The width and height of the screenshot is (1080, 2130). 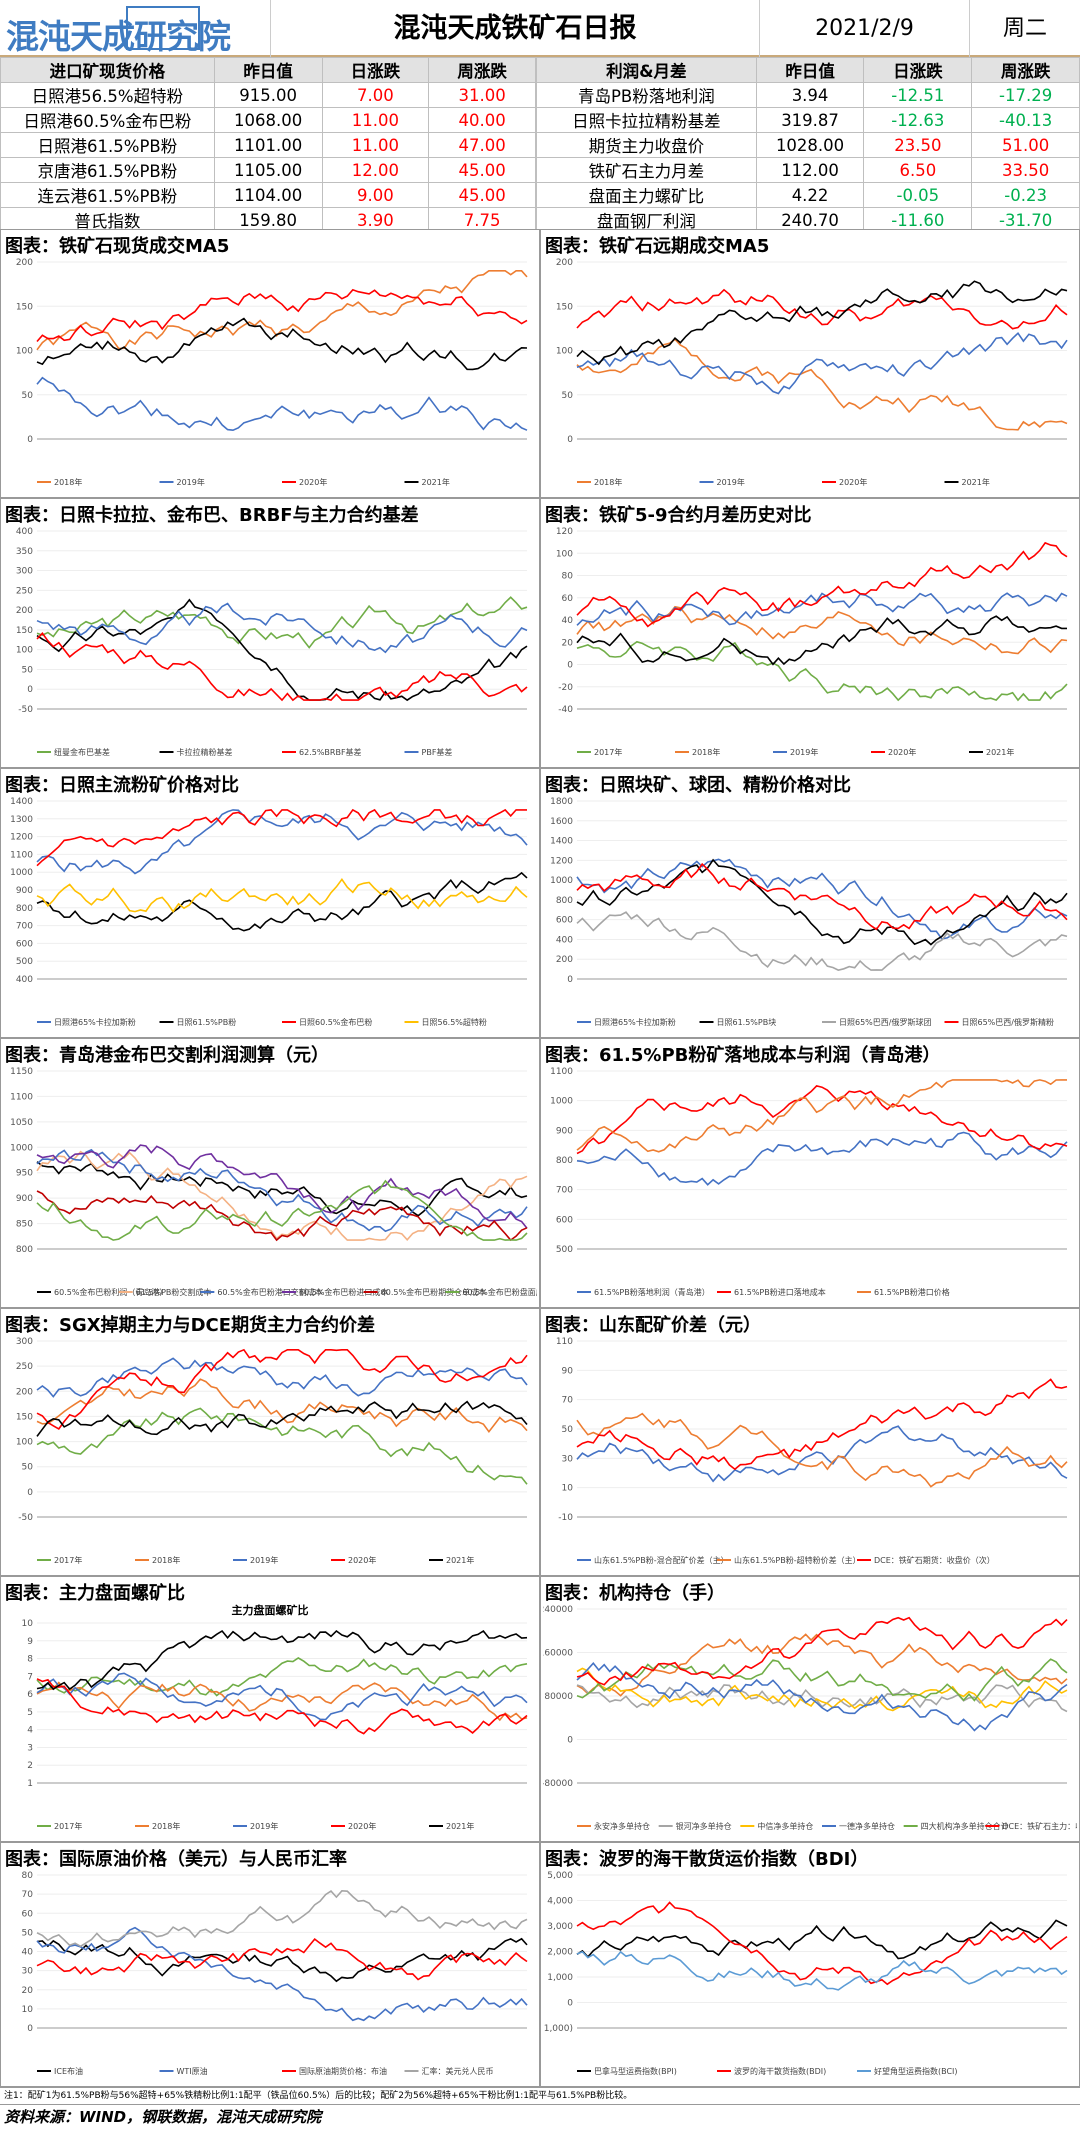 What do you see at coordinates (565, 1518) in the screenshot?
I see `y-tick-label: -10` at bounding box center [565, 1518].